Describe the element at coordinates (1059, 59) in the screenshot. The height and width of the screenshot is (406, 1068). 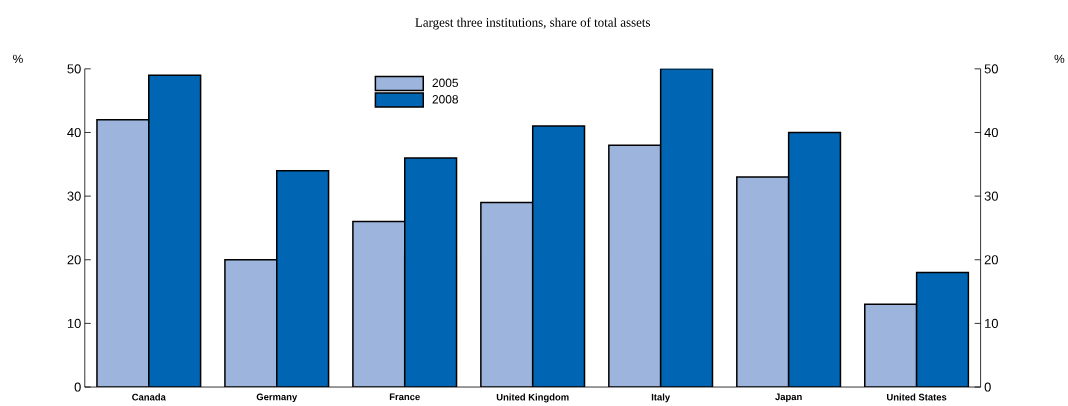
I see `y2-axis-title: %` at that location.